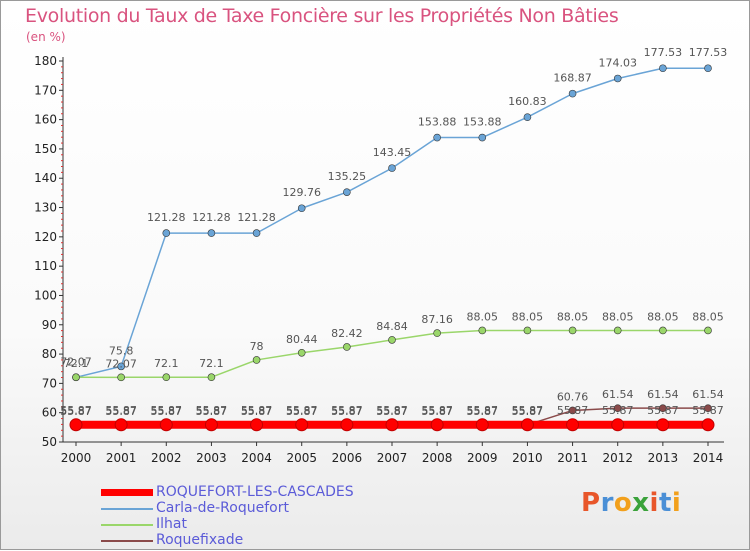 This screenshot has height=551, width=750. Describe the element at coordinates (573, 396) in the screenshot. I see `data-label: 60.76` at that location.